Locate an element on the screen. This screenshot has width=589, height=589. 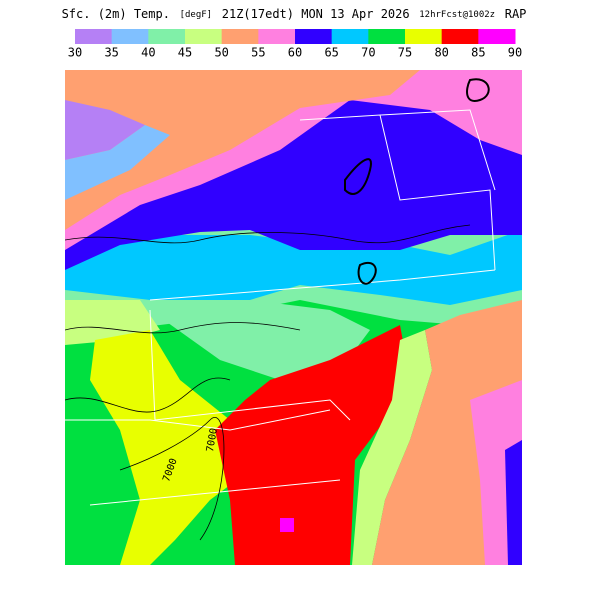
colorbar-label: 80 is located at coordinates (441, 53).